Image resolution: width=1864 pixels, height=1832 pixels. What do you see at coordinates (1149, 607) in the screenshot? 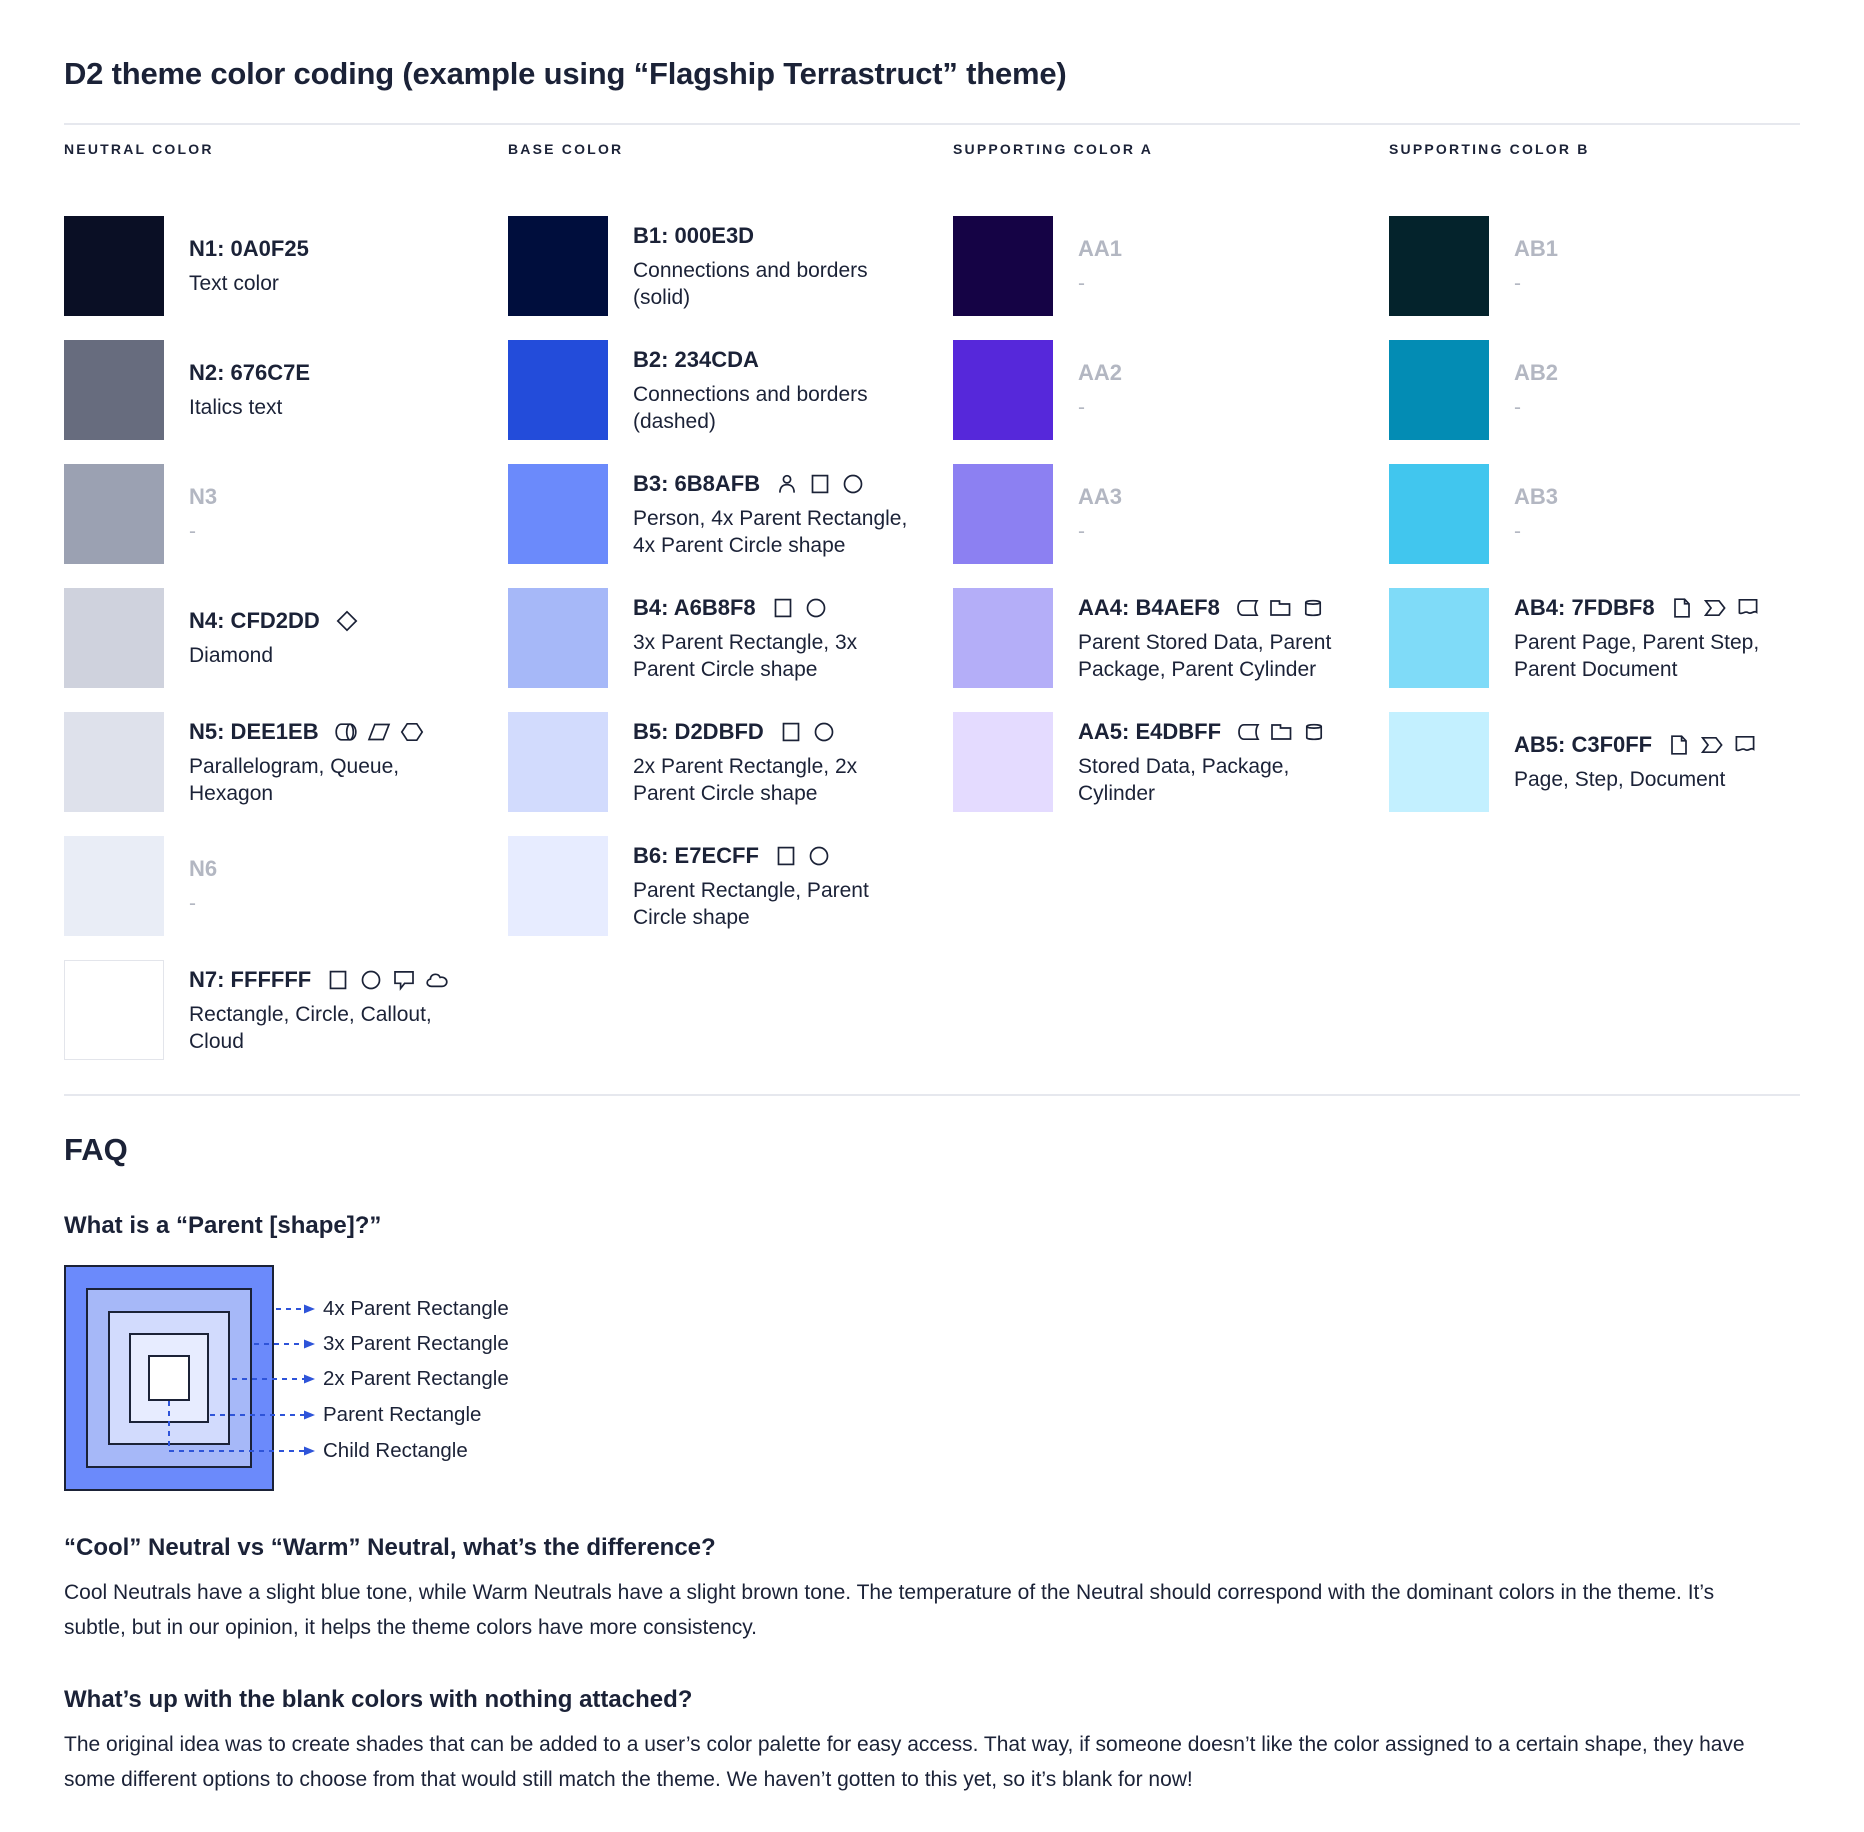
I see `color-code: AA4: B4AEF8` at bounding box center [1149, 607].